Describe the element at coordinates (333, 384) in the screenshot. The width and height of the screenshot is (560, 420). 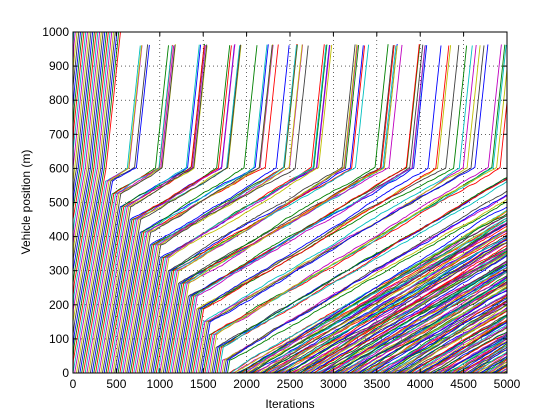
I see `x-tick-label: 3000` at that location.